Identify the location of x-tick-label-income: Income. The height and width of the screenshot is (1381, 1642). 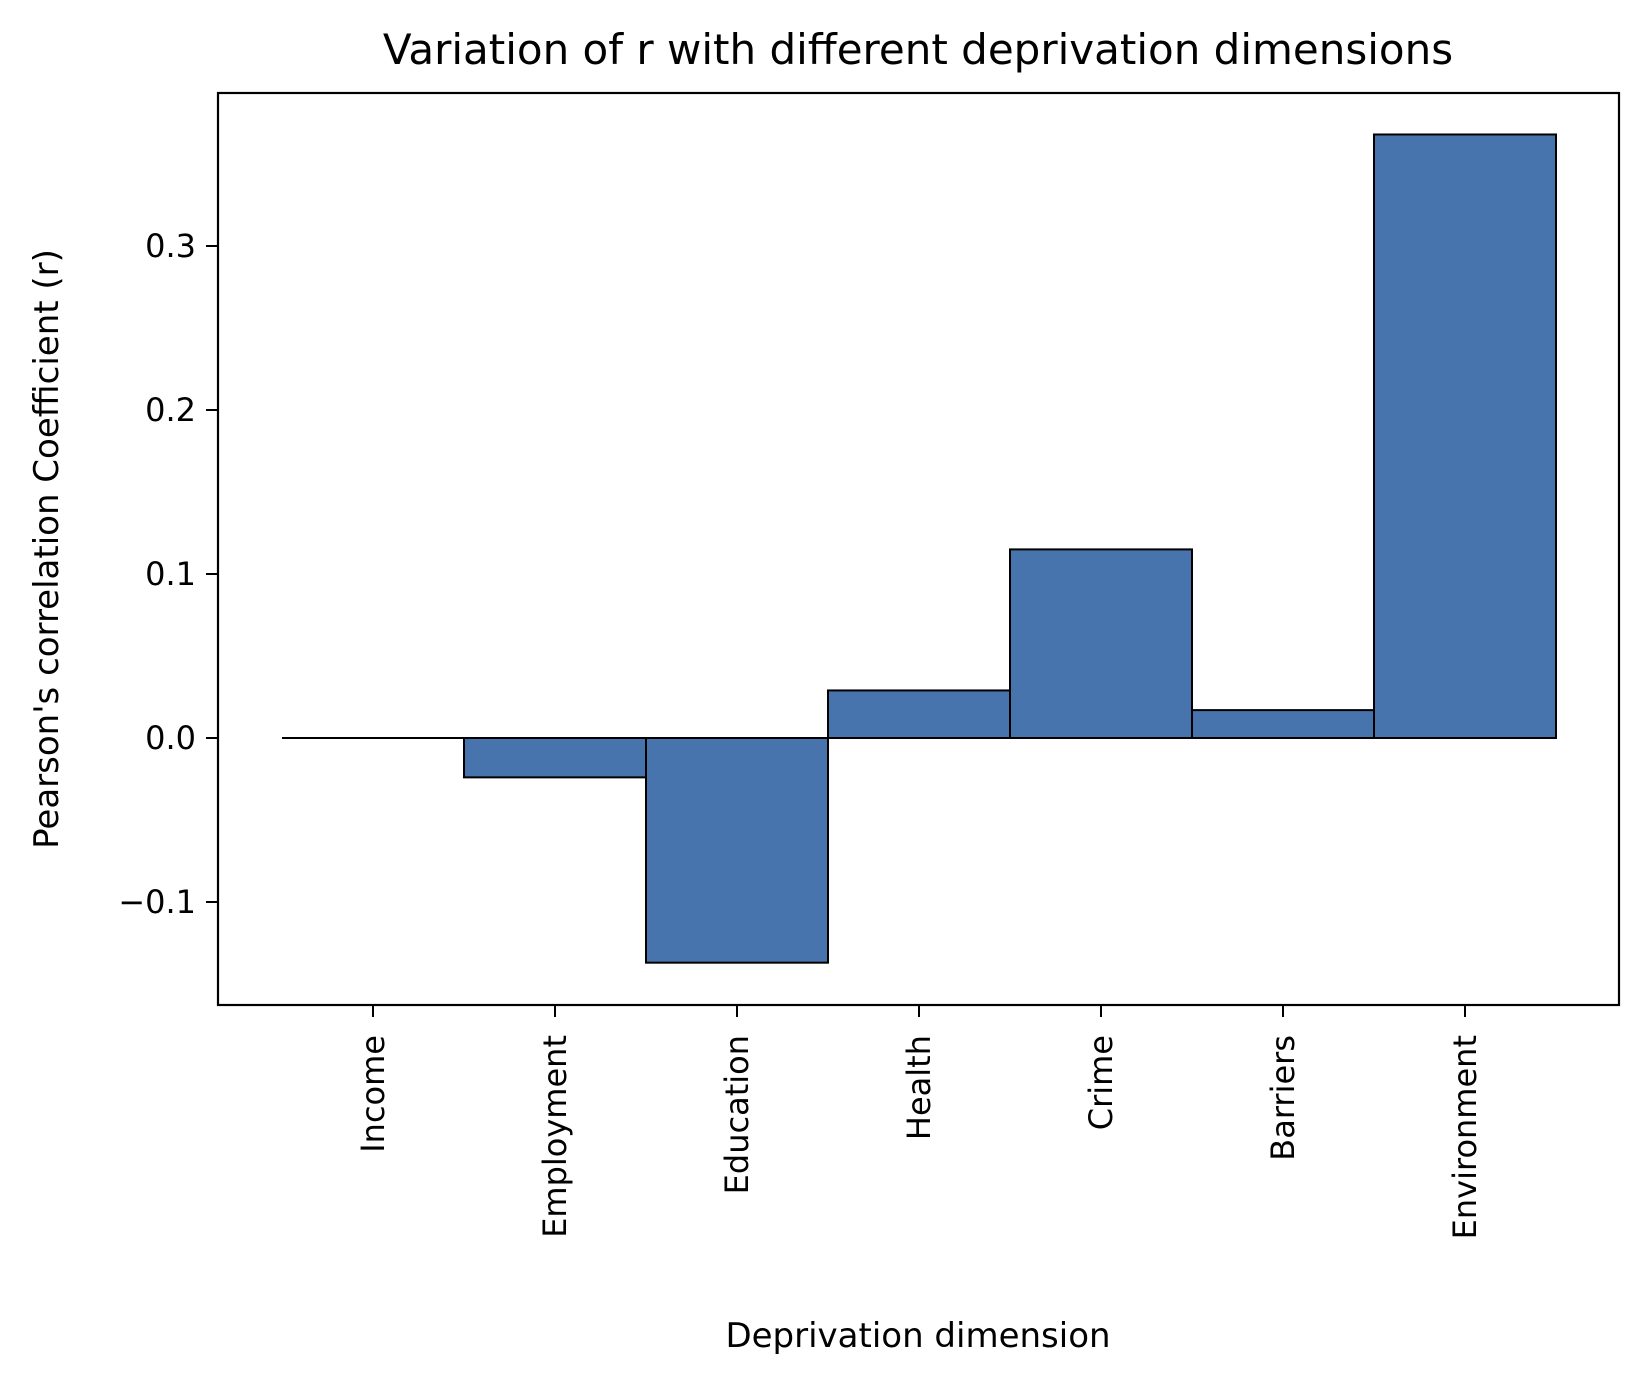
(373, 1094).